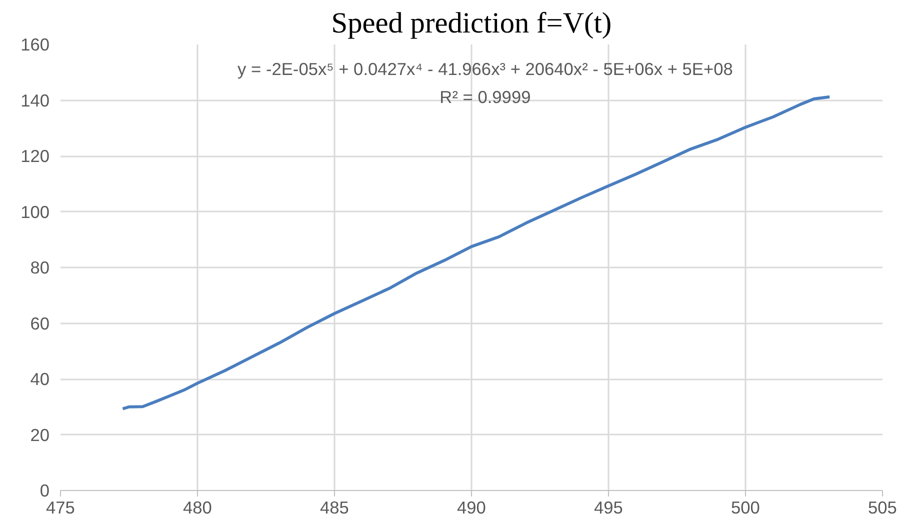 The image size is (917, 530). What do you see at coordinates (471, 24) in the screenshot?
I see `chart-title: Speed prediction f=V(t)` at bounding box center [471, 24].